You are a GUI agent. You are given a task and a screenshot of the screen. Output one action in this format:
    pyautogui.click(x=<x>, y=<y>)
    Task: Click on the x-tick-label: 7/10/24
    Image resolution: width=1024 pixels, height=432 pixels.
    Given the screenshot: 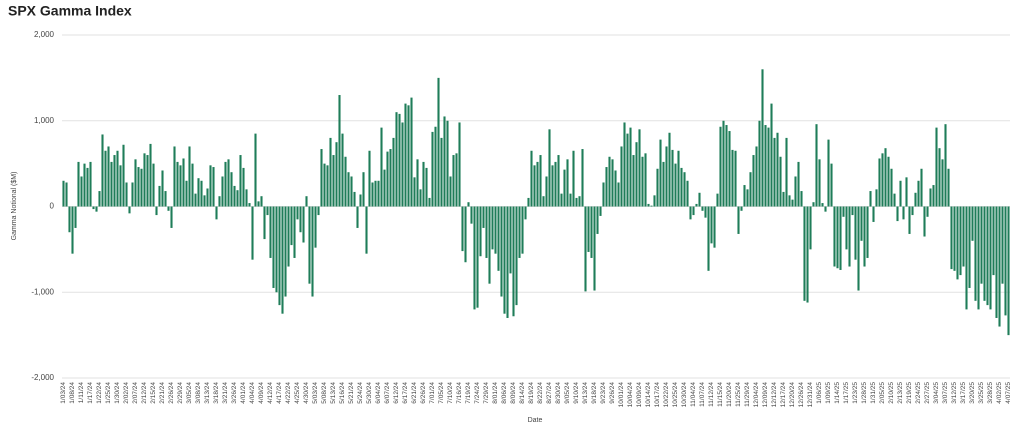 What is the action you would take?
    pyautogui.click(x=450, y=393)
    